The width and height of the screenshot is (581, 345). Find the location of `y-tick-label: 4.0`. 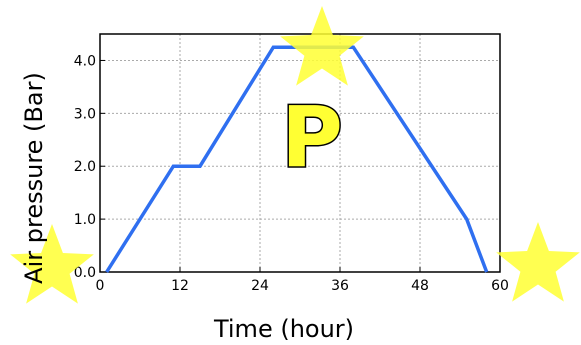

y-tick-label: 4.0 is located at coordinates (85, 61).